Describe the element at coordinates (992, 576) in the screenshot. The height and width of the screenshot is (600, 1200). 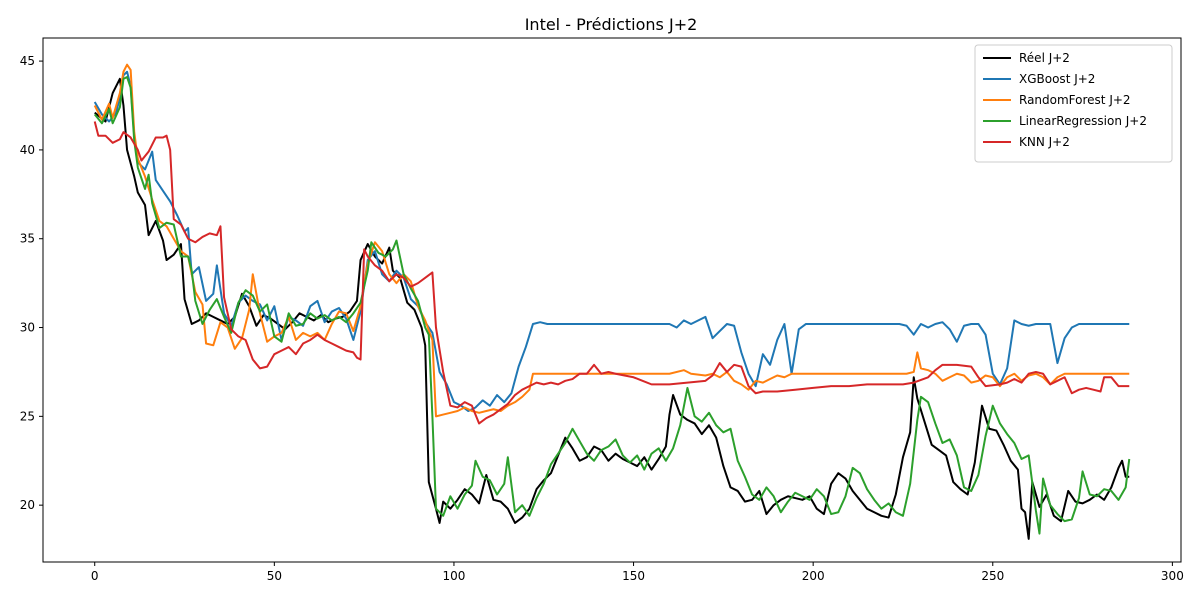
I see `x-tick-label-5: 250` at that location.